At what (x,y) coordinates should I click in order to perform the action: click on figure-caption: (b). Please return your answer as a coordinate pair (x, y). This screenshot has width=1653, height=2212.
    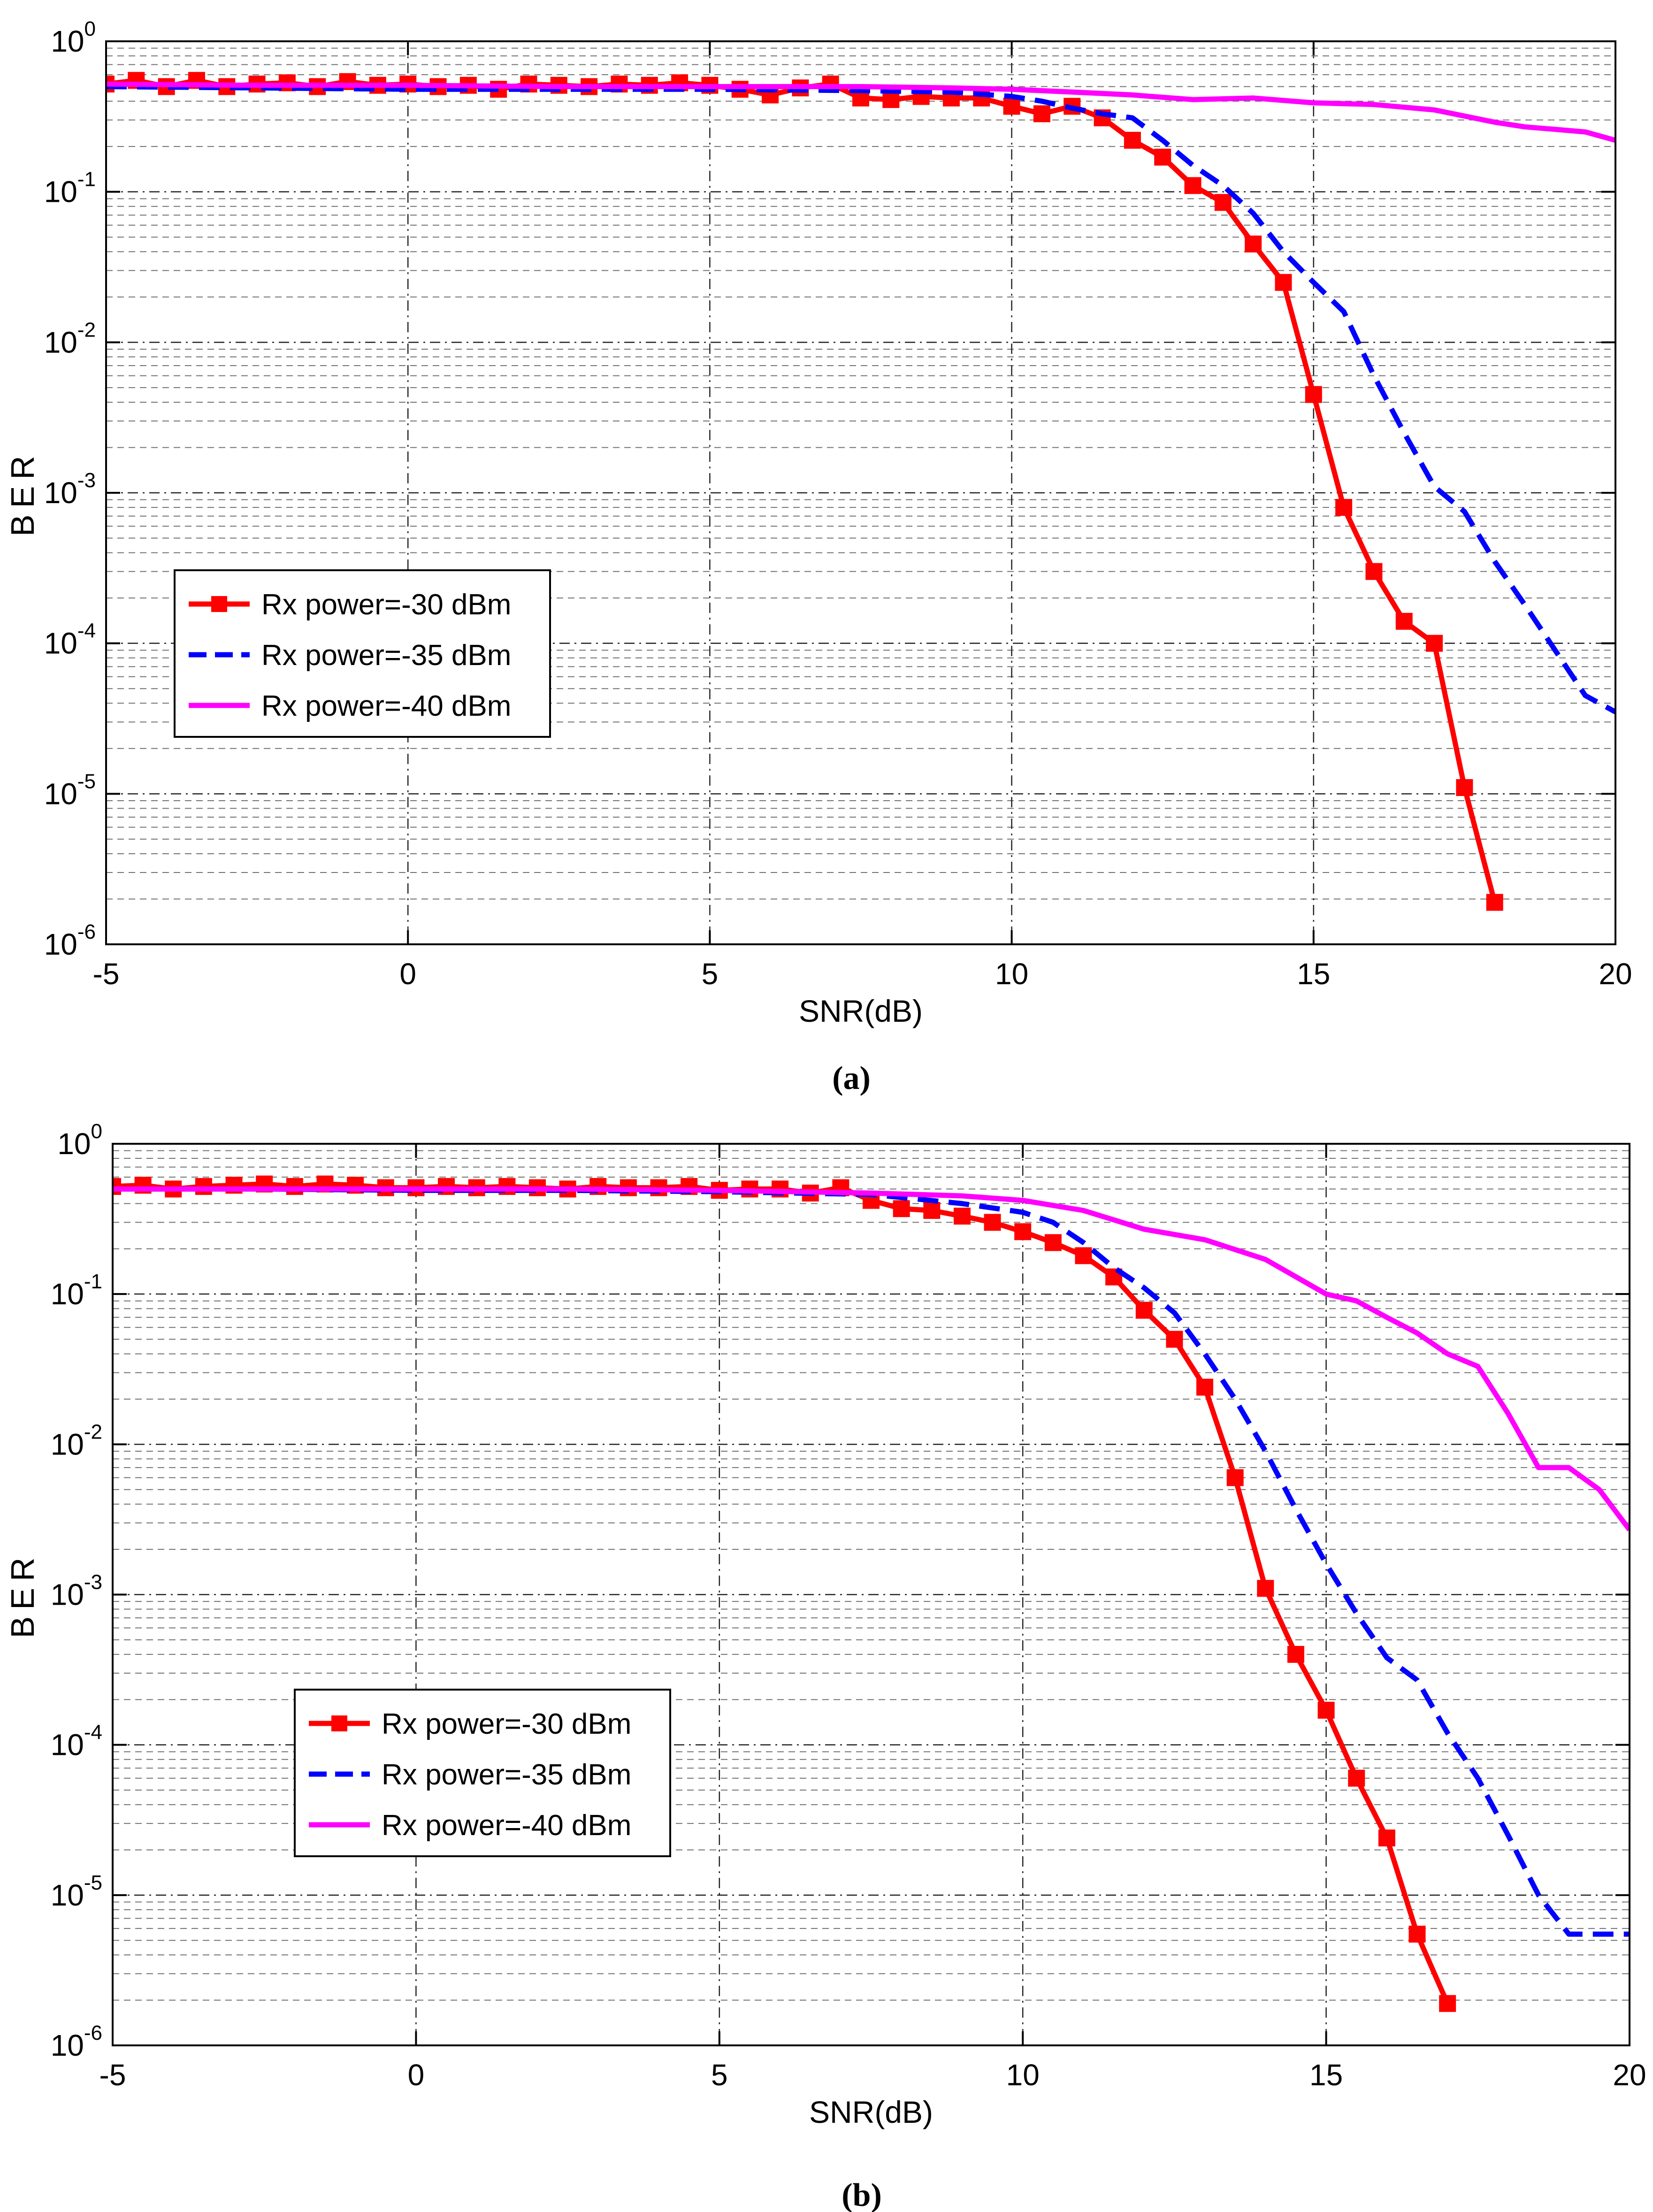
    Looking at the image, I should click on (862, 2194).